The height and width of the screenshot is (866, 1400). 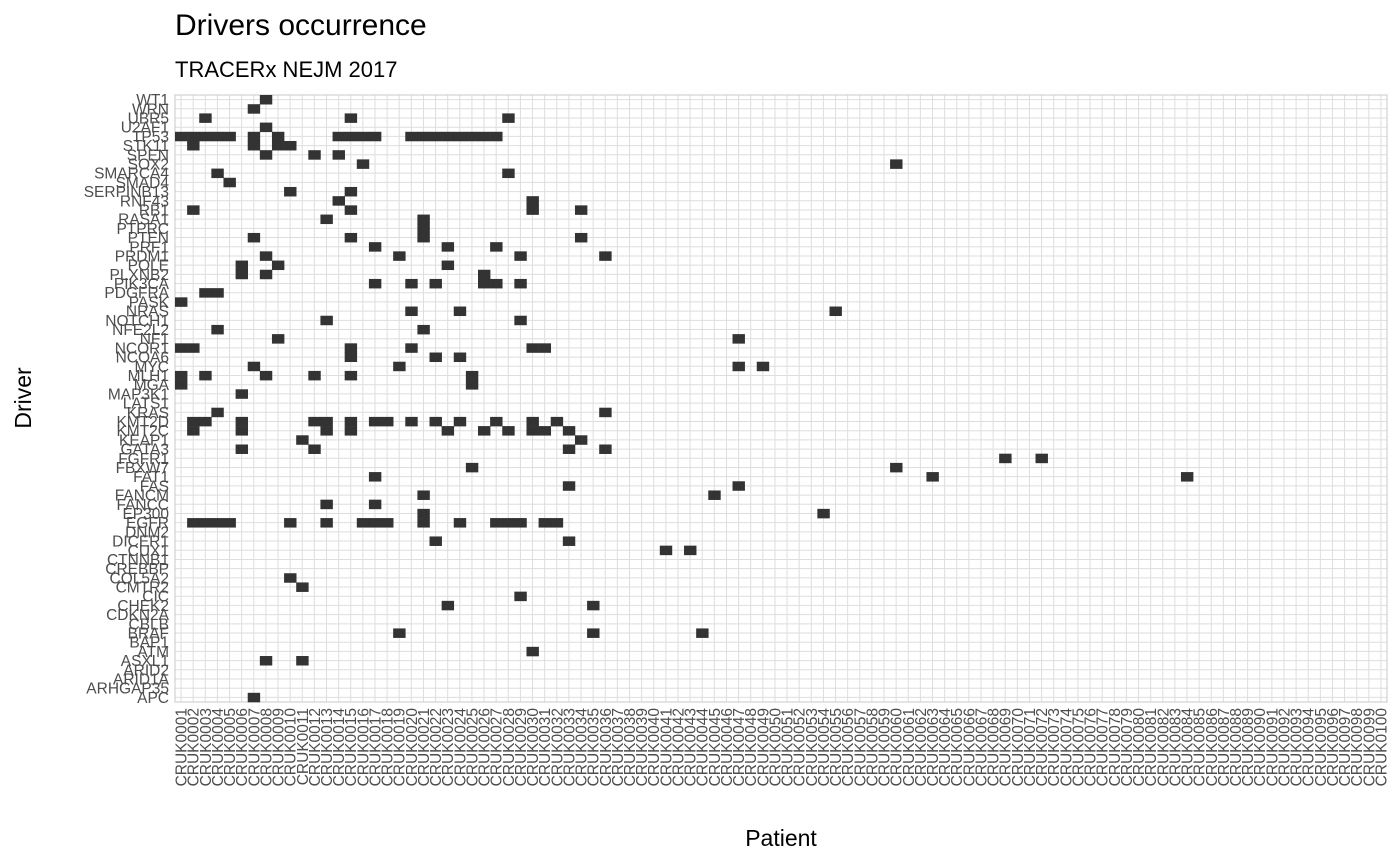 I want to click on x-tick-label: CRUK0072, so click(x=1042, y=747).